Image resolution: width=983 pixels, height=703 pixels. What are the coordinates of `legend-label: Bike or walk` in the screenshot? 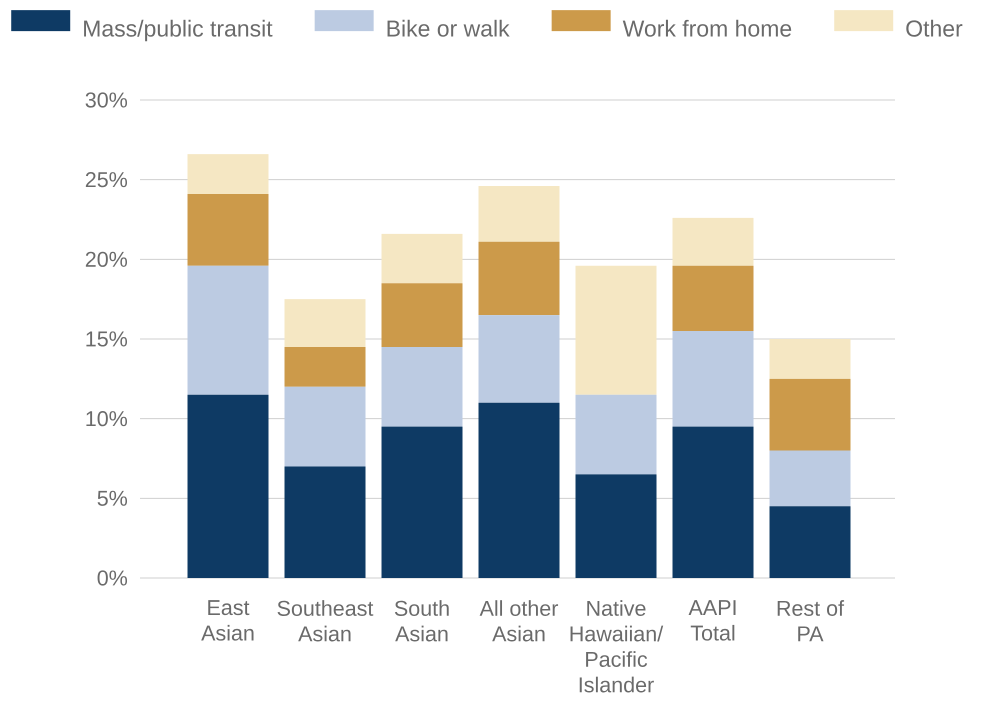 It's located at (449, 28).